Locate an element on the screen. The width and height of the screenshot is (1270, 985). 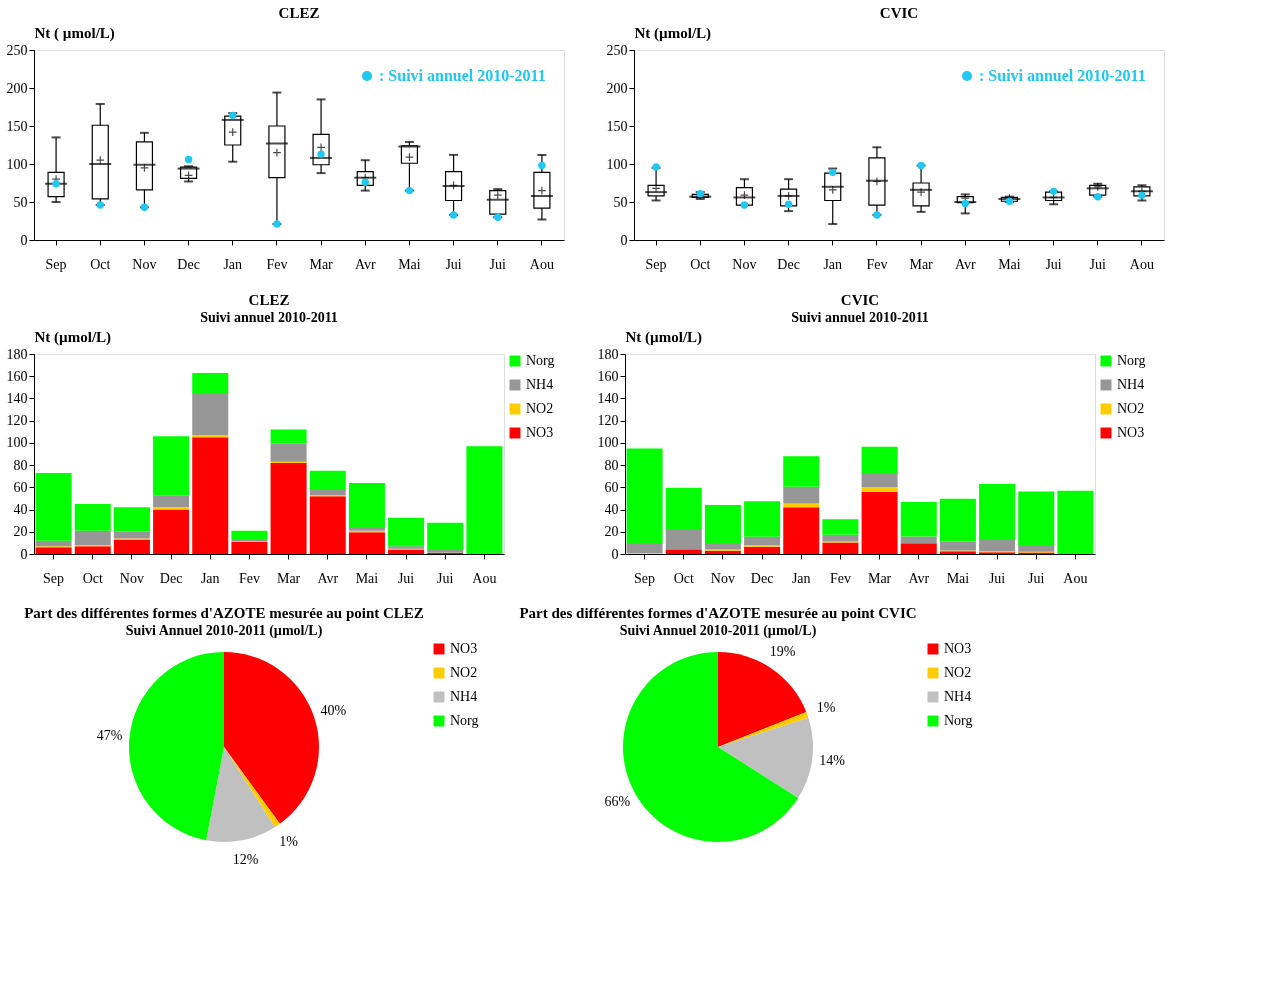
y-tick-label: 50 is located at coordinates (20, 202).